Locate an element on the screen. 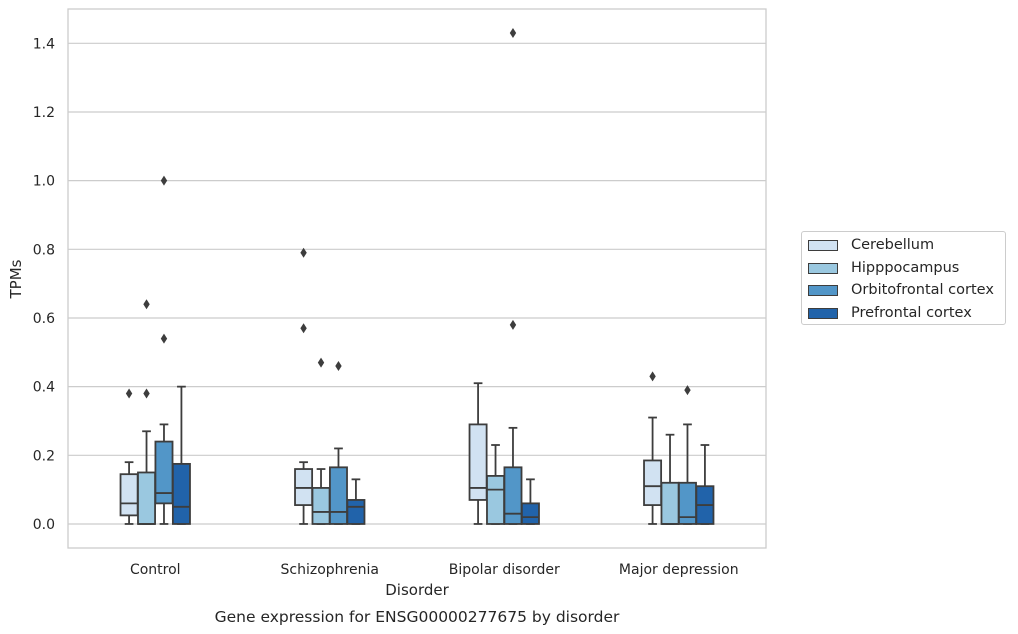  y-tick-label: 0.6 is located at coordinates (44, 319).